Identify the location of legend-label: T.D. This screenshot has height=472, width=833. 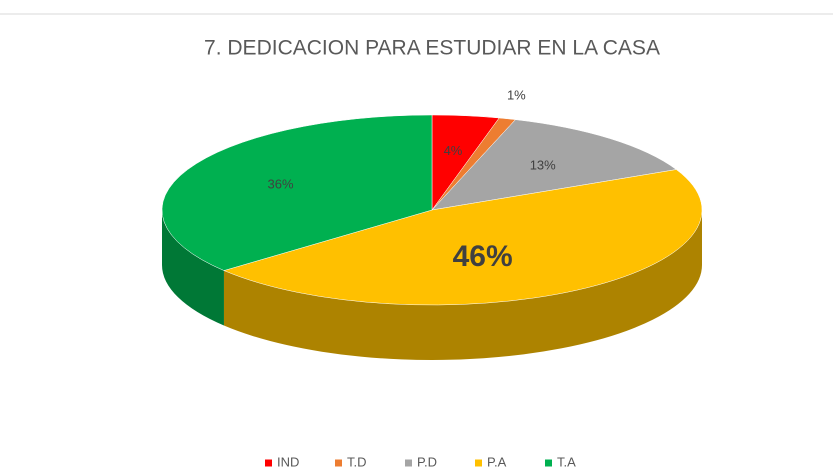
(357, 461).